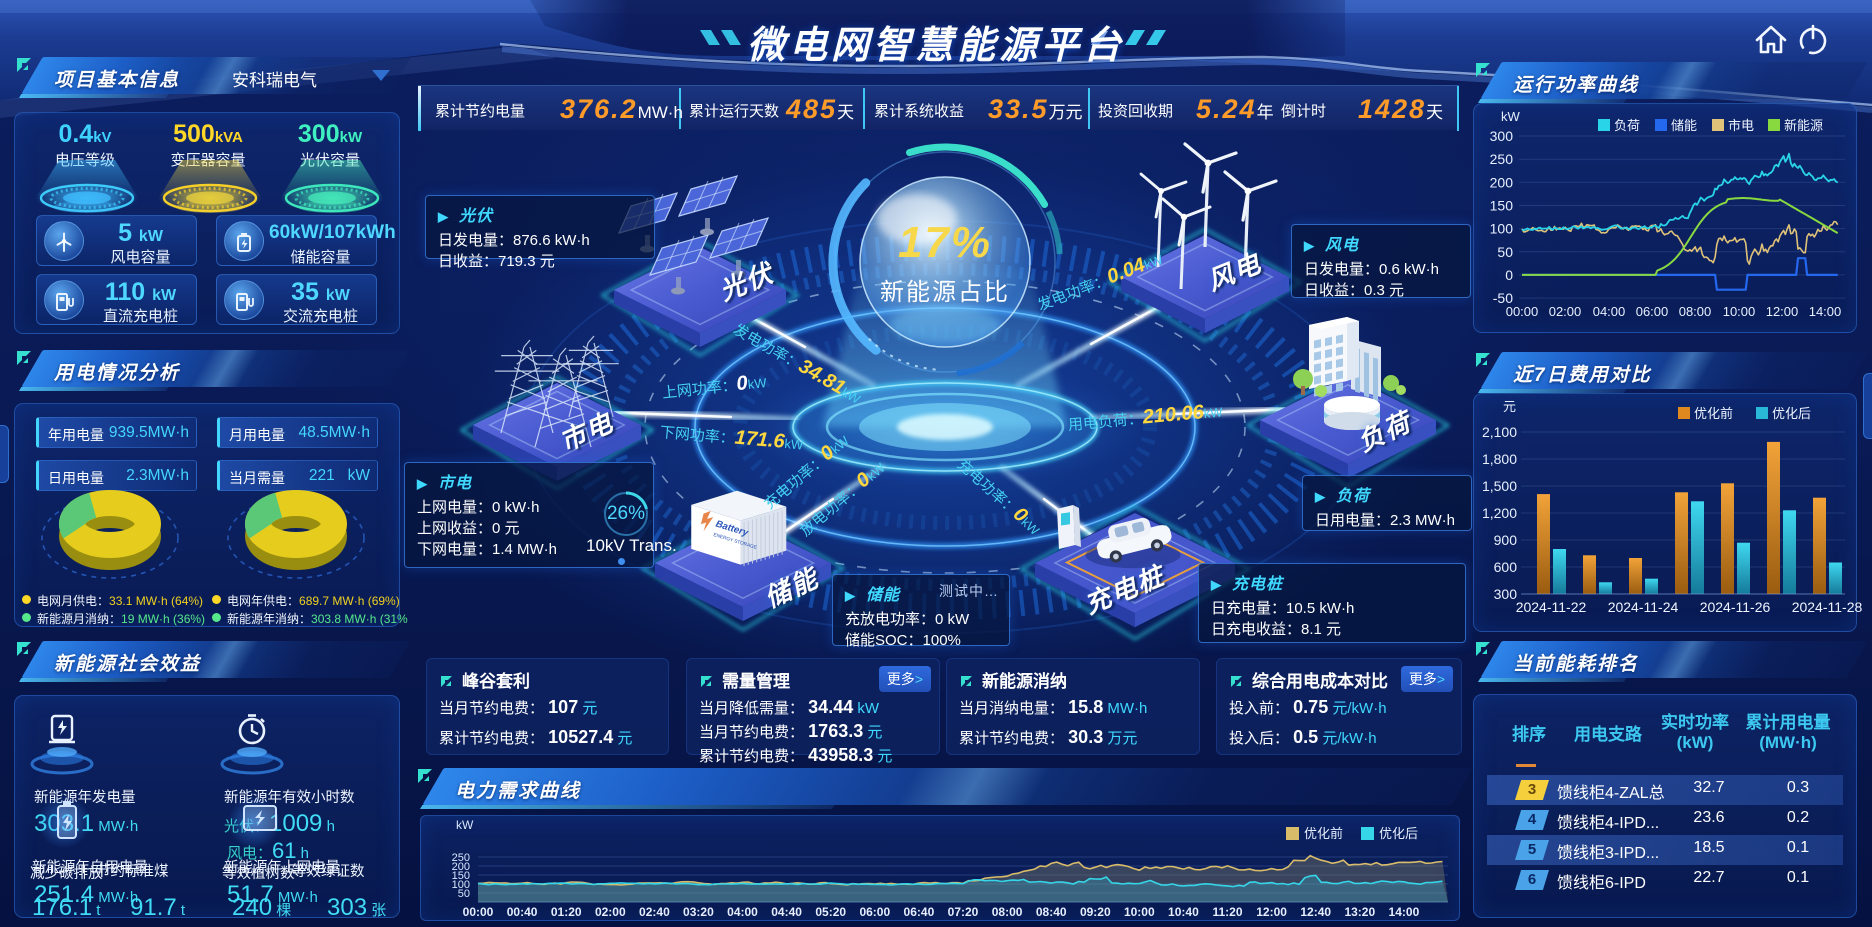 The image size is (1872, 927). I want to click on svg-text: 新能源, so click(1803, 125).